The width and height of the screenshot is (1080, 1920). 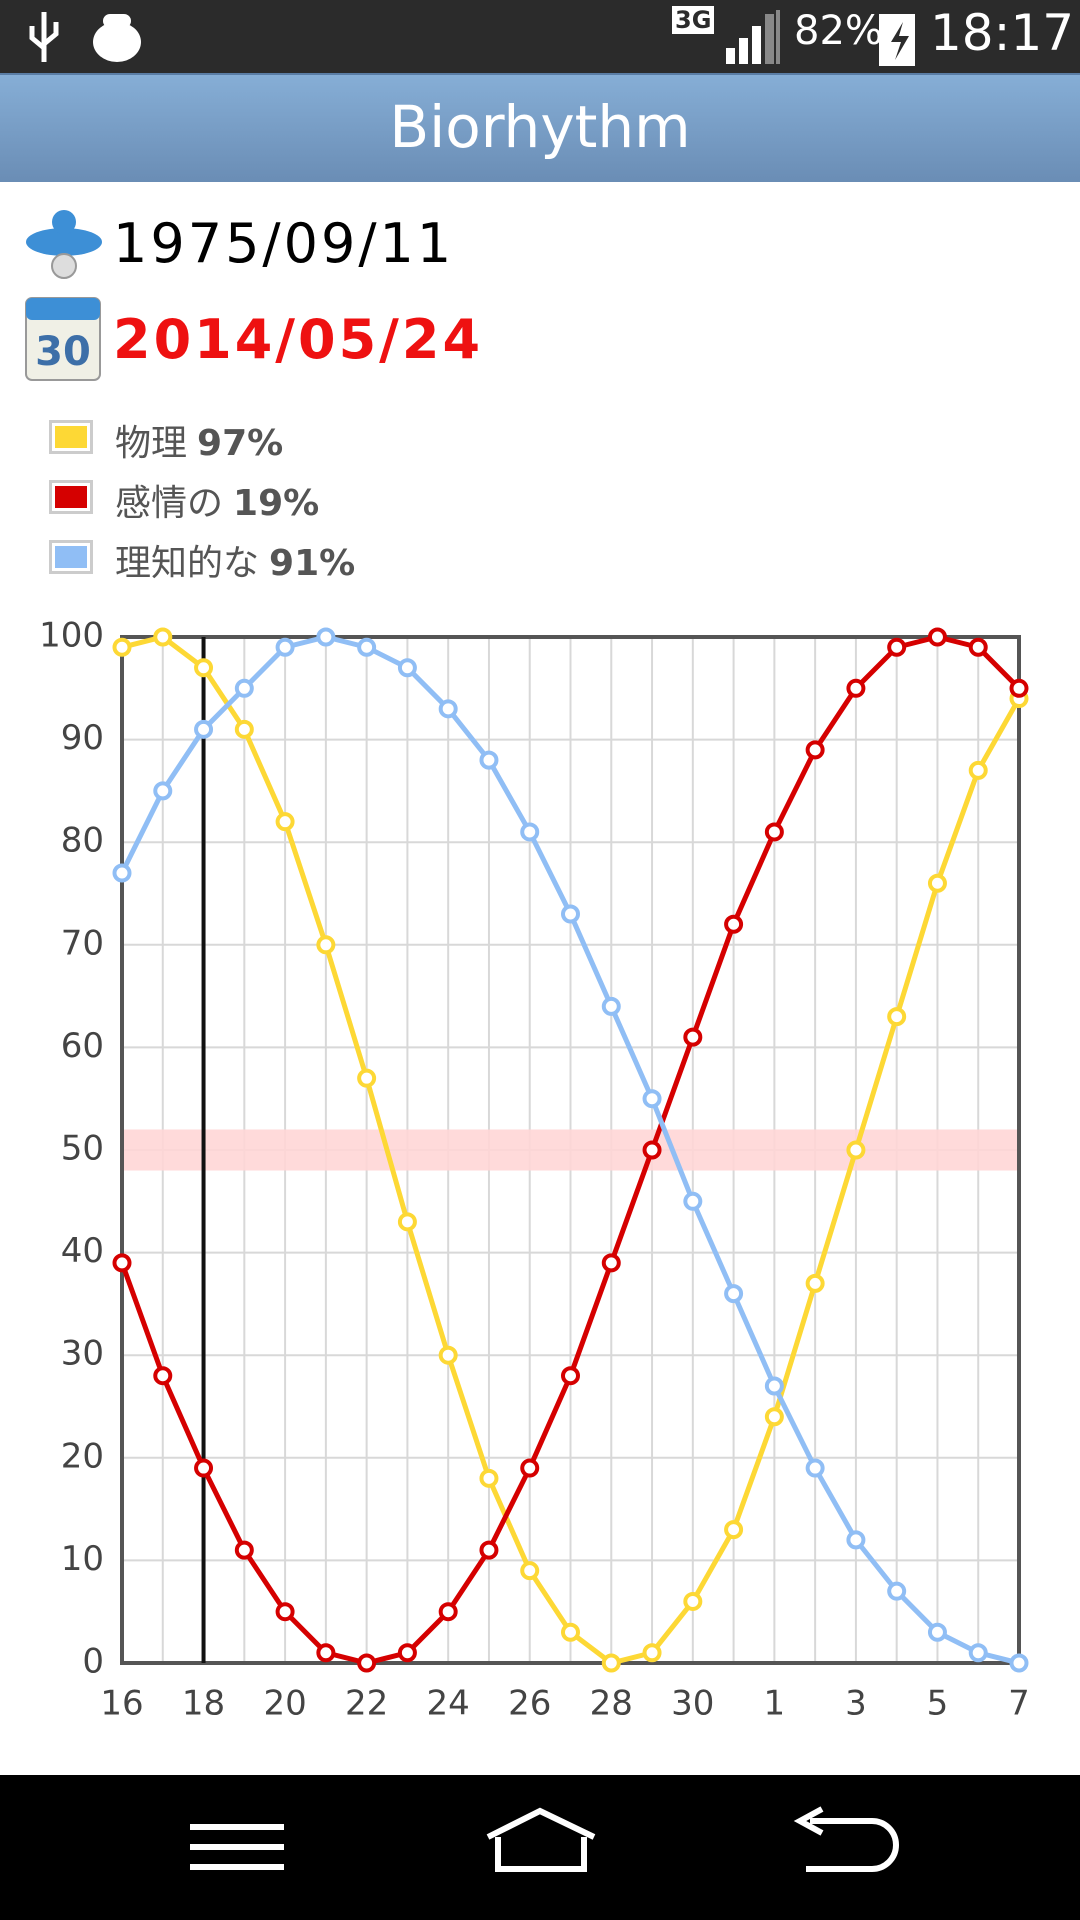 I want to click on status-icons, so click(x=472, y=38).